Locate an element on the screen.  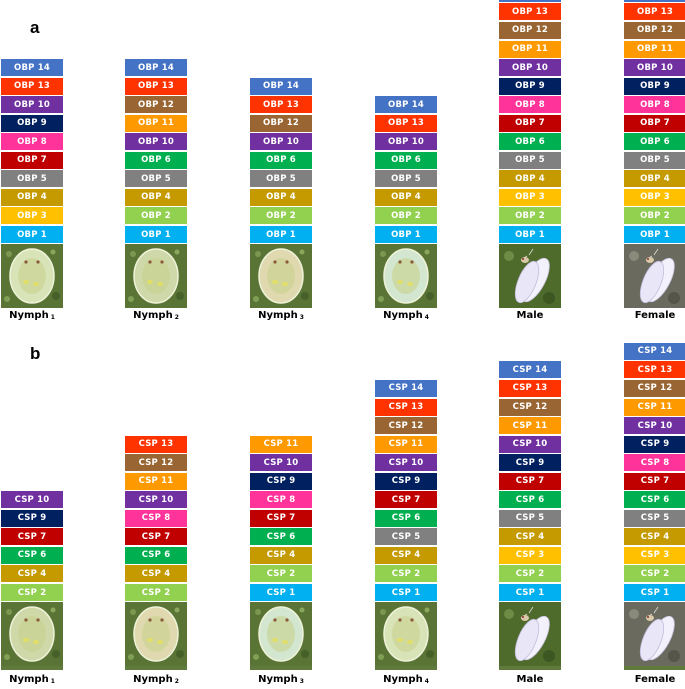
stage-name: Male is located at coordinates (530, 315).